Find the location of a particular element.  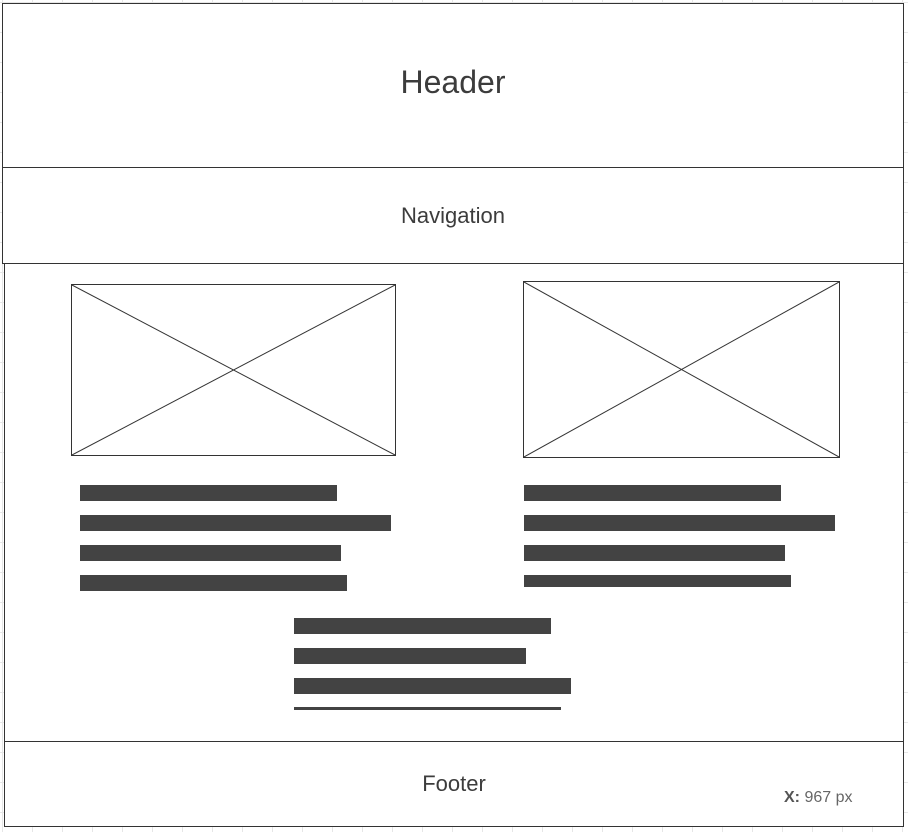

footer-label: Footer is located at coordinates (454, 783).